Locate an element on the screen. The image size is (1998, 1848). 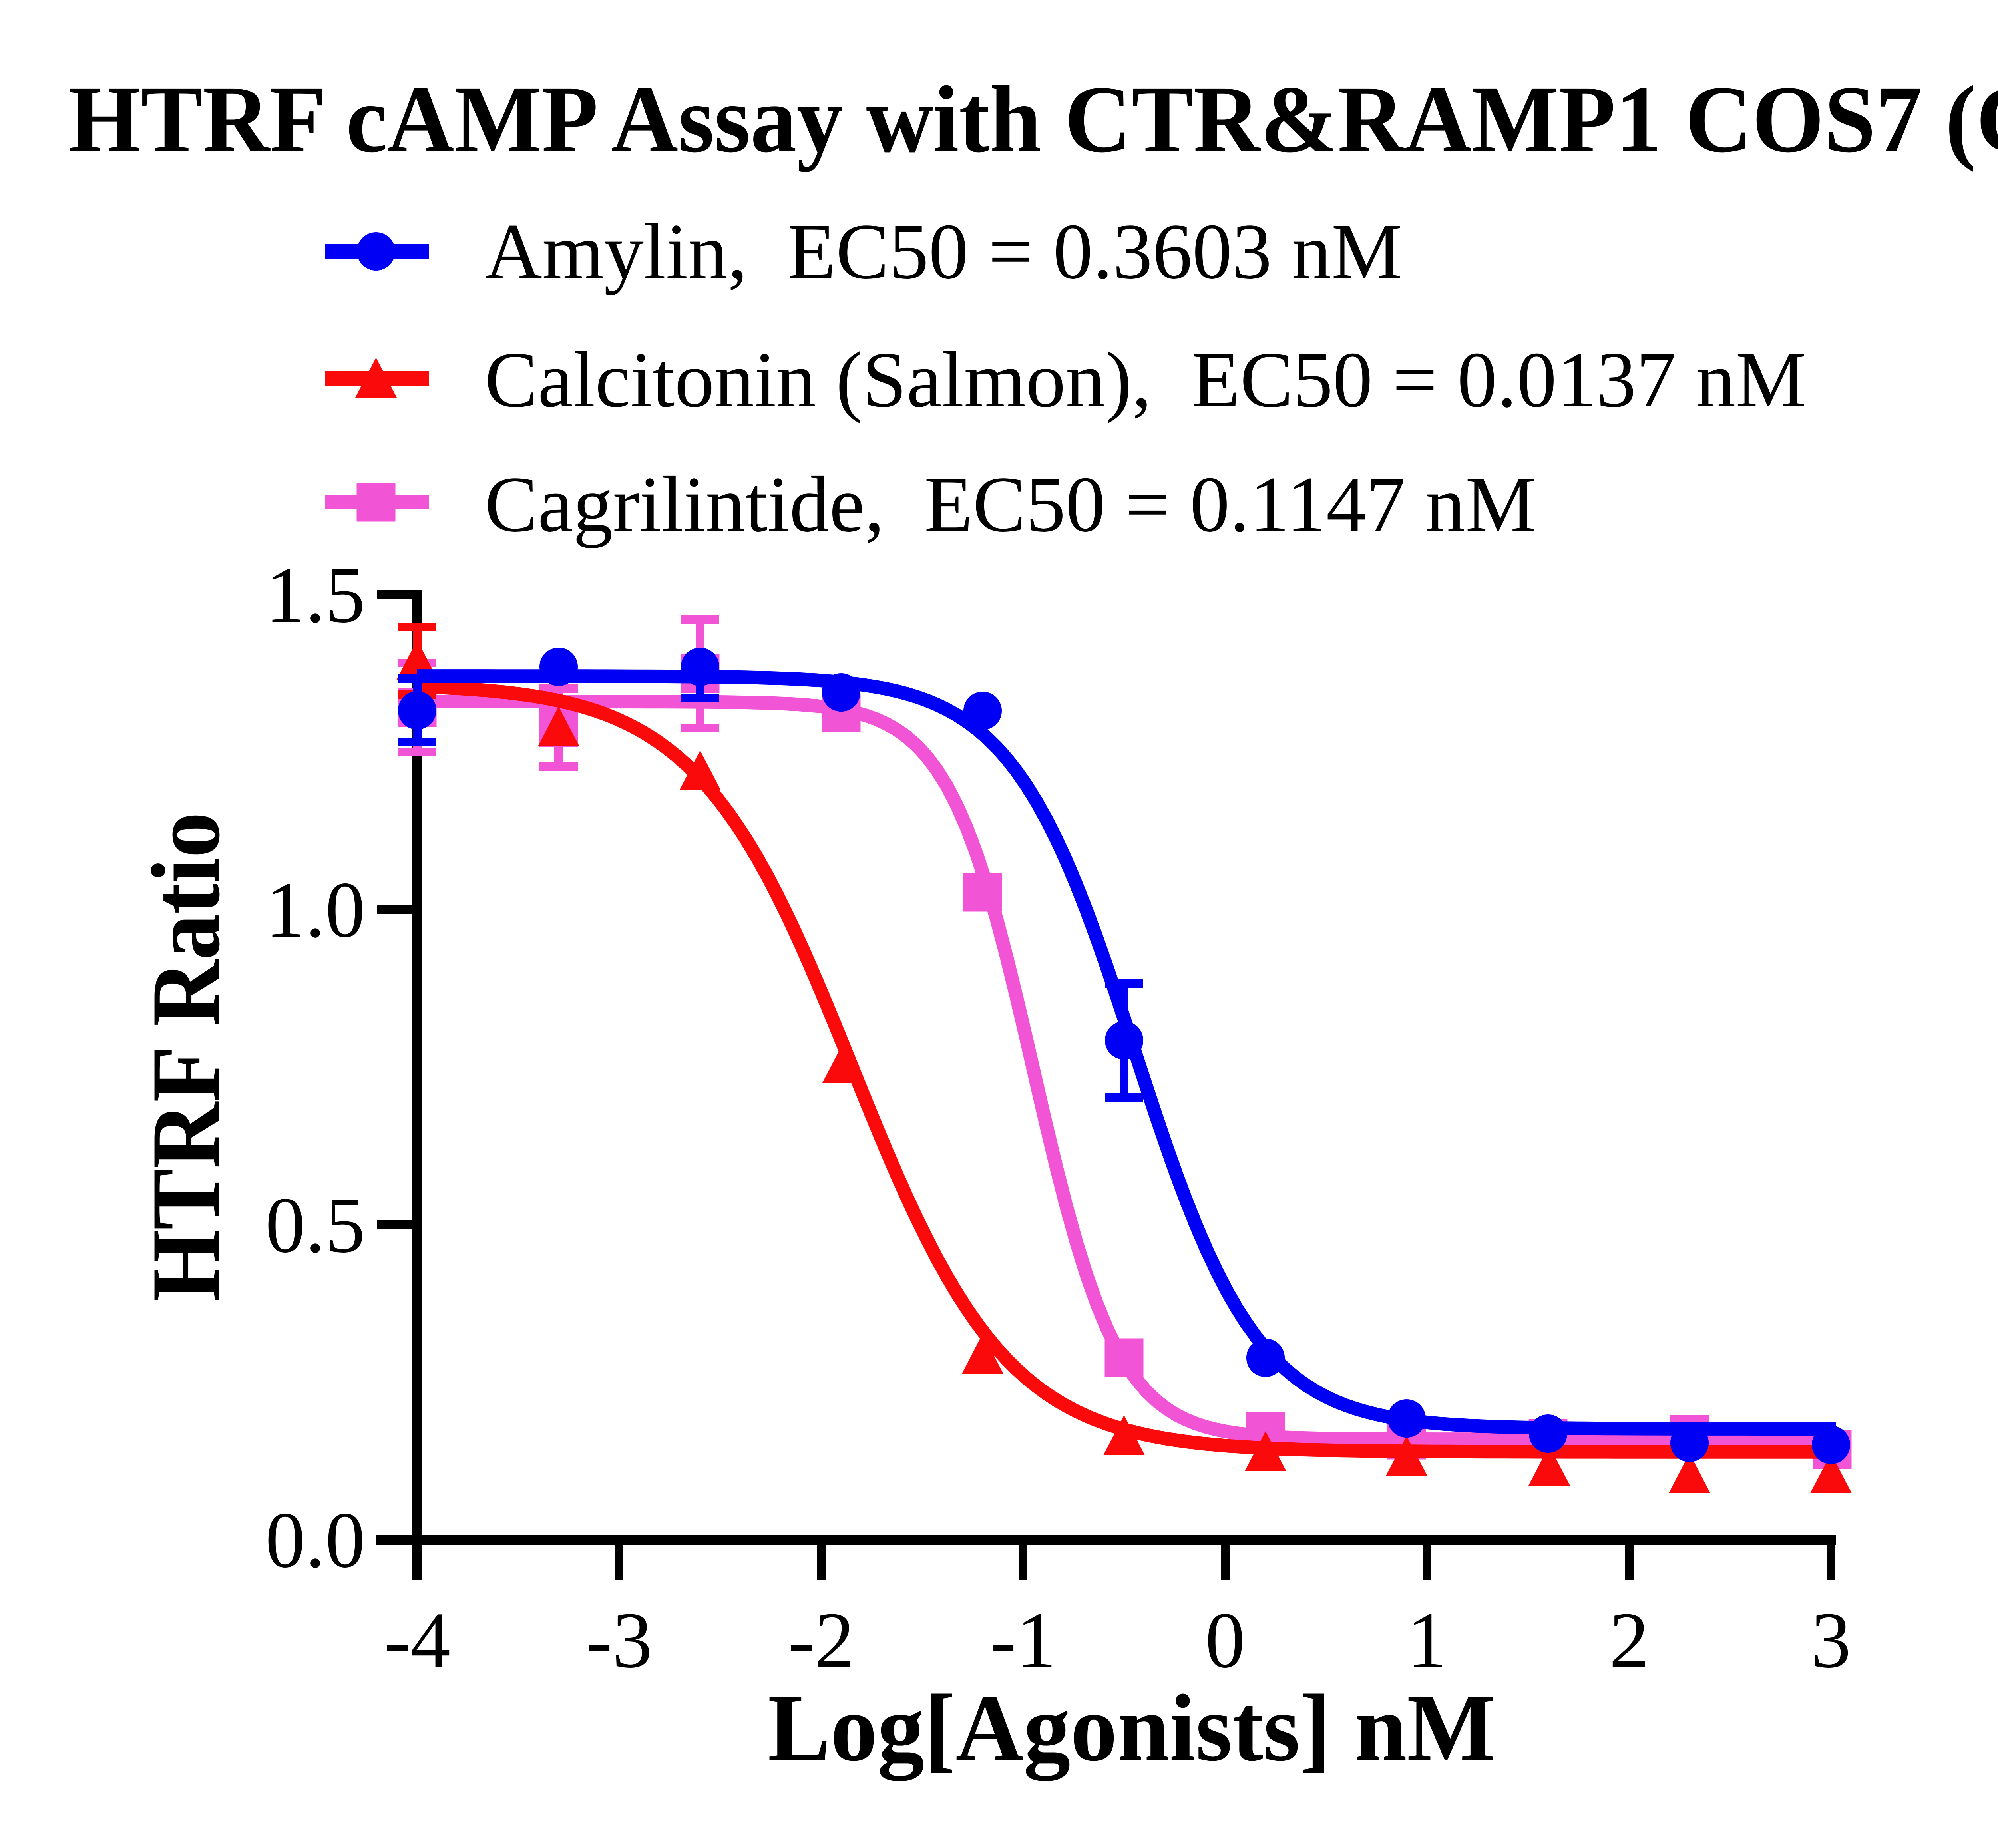
svg-text: 1 is located at coordinates (1427, 1640).